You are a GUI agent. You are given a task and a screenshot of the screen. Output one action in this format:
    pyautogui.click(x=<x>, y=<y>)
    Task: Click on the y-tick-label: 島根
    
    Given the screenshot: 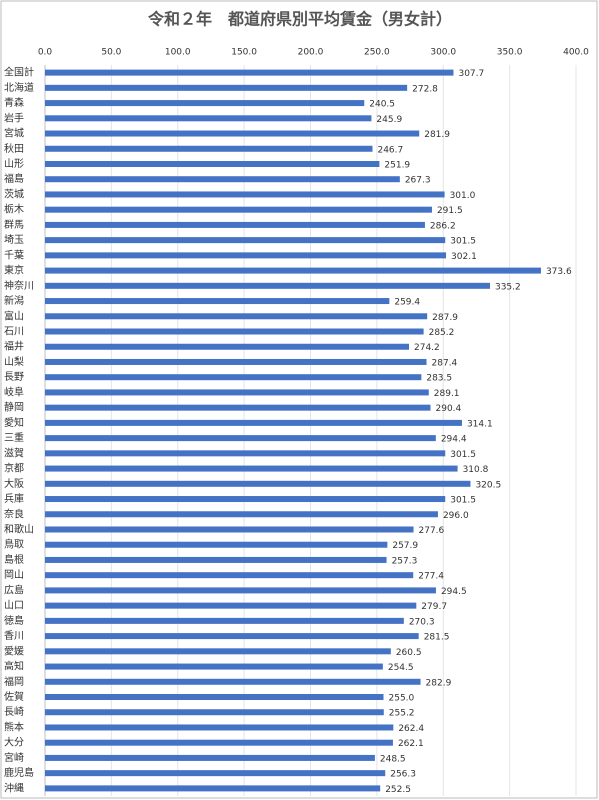 What is the action you would take?
    pyautogui.click(x=14, y=559)
    